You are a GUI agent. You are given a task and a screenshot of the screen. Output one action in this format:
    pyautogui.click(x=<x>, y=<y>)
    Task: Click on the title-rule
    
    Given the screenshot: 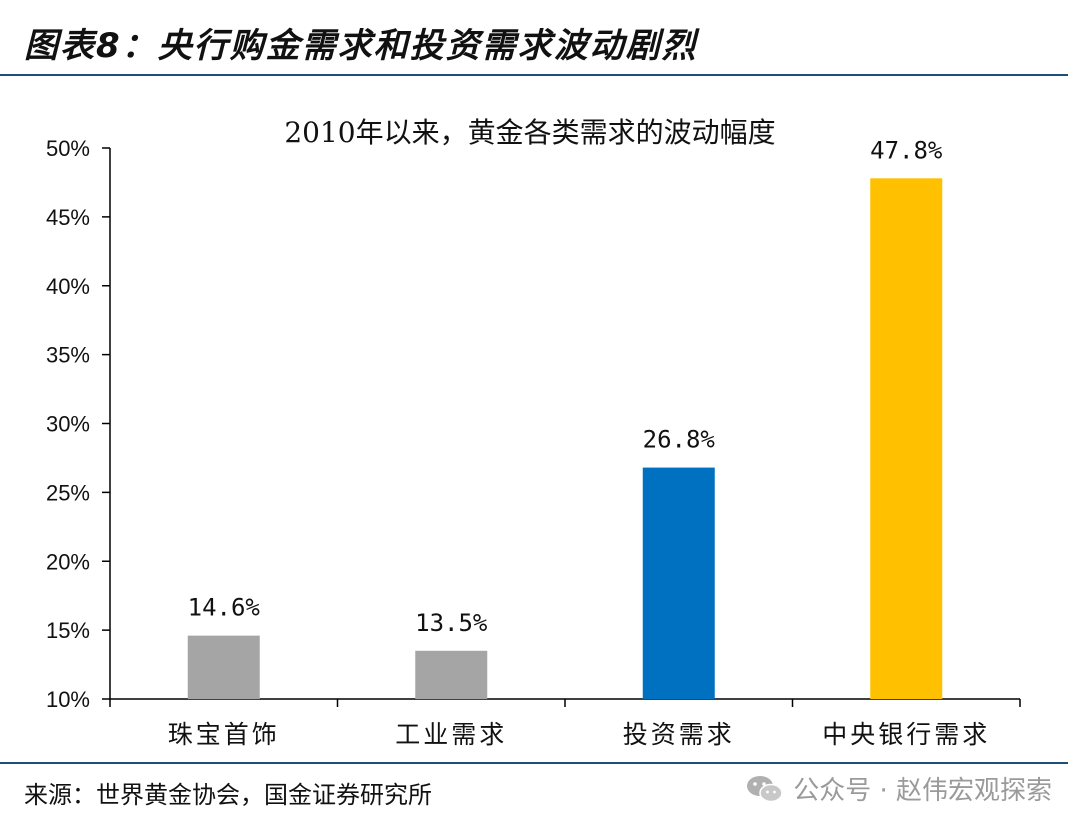 What is the action you would take?
    pyautogui.click(x=534, y=75)
    